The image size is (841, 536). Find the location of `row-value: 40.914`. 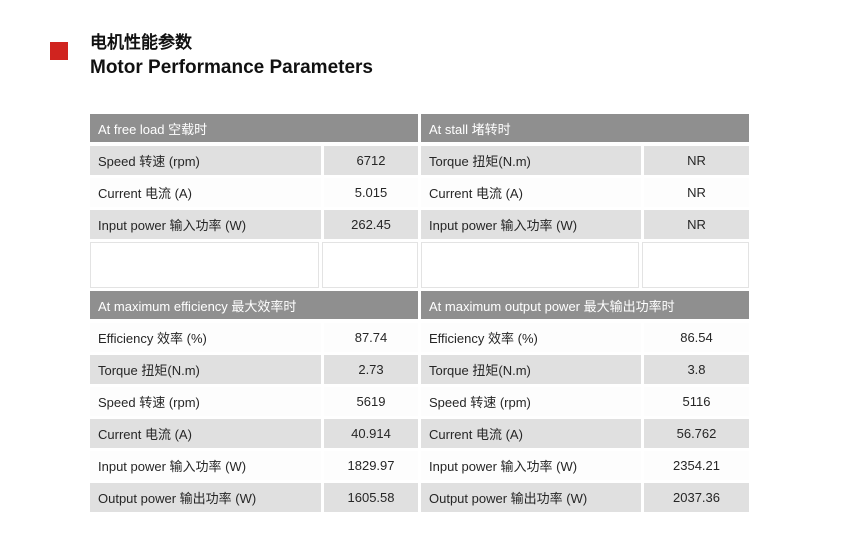

row-value: 40.914 is located at coordinates (371, 433).